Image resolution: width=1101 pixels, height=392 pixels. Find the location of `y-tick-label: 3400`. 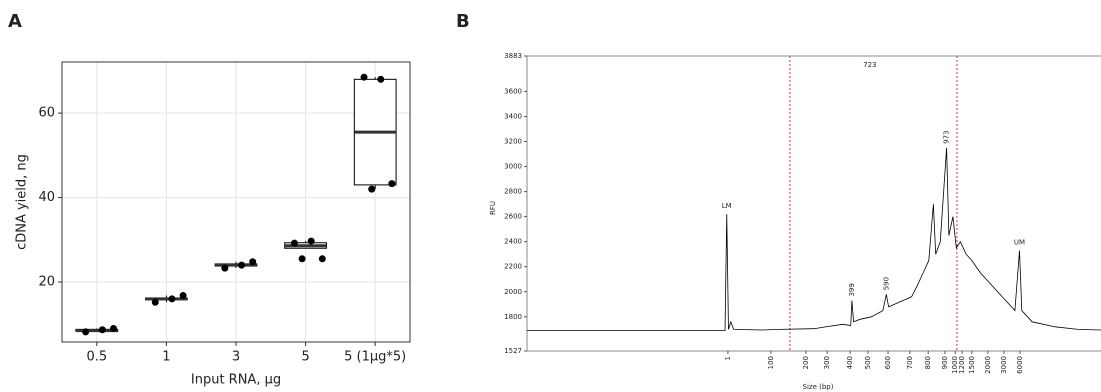

y-tick-label: 3400 is located at coordinates (513, 116).